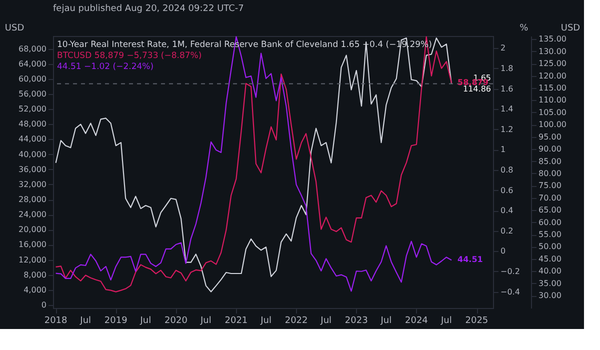  What do you see at coordinates (32, 109) in the screenshot?
I see `y-tick-label: 52,000` at bounding box center [32, 109].